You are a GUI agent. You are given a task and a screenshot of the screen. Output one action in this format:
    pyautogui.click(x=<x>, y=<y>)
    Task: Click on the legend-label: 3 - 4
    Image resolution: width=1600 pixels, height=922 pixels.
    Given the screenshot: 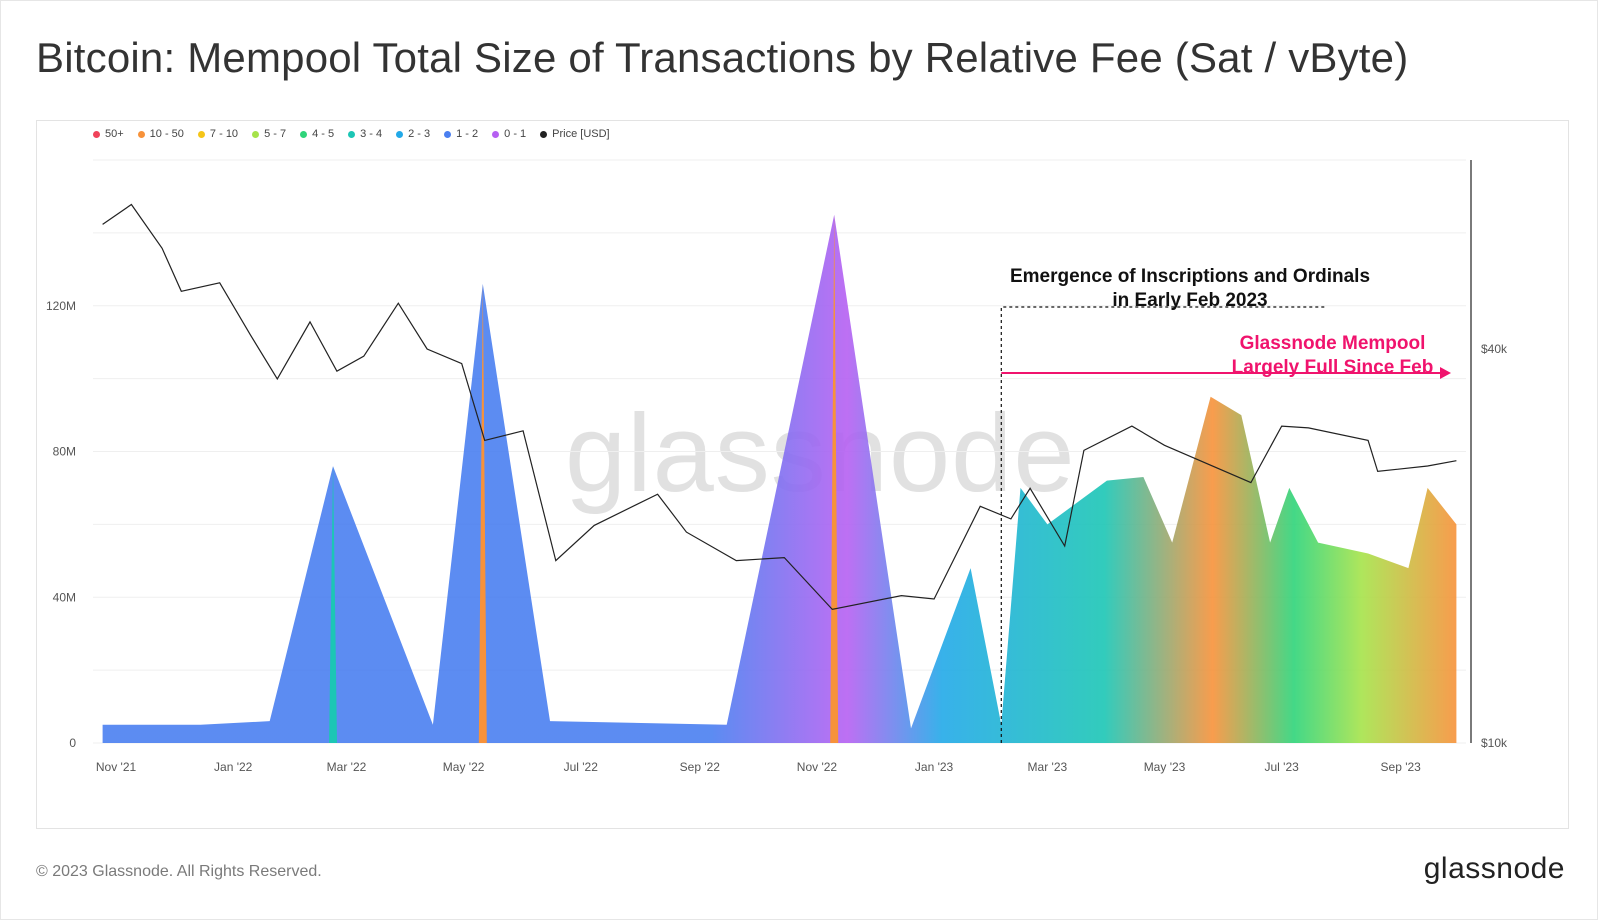 What is the action you would take?
    pyautogui.click(x=371, y=134)
    